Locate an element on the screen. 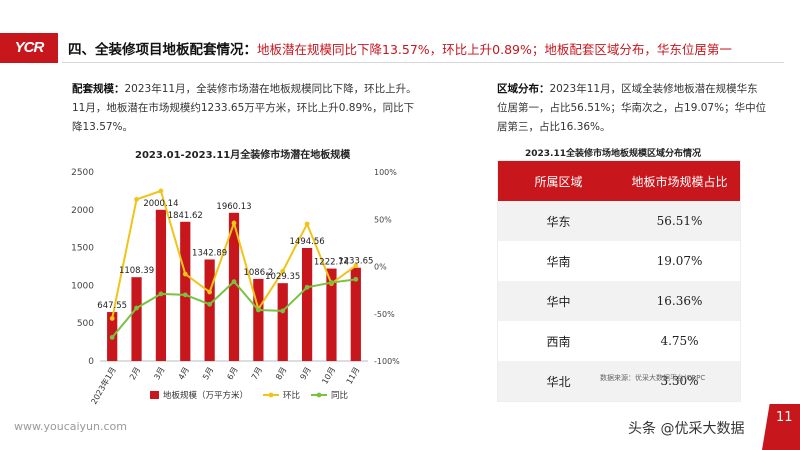 The width and height of the screenshot is (800, 450). x-tick-label: 5月 is located at coordinates (208, 374).